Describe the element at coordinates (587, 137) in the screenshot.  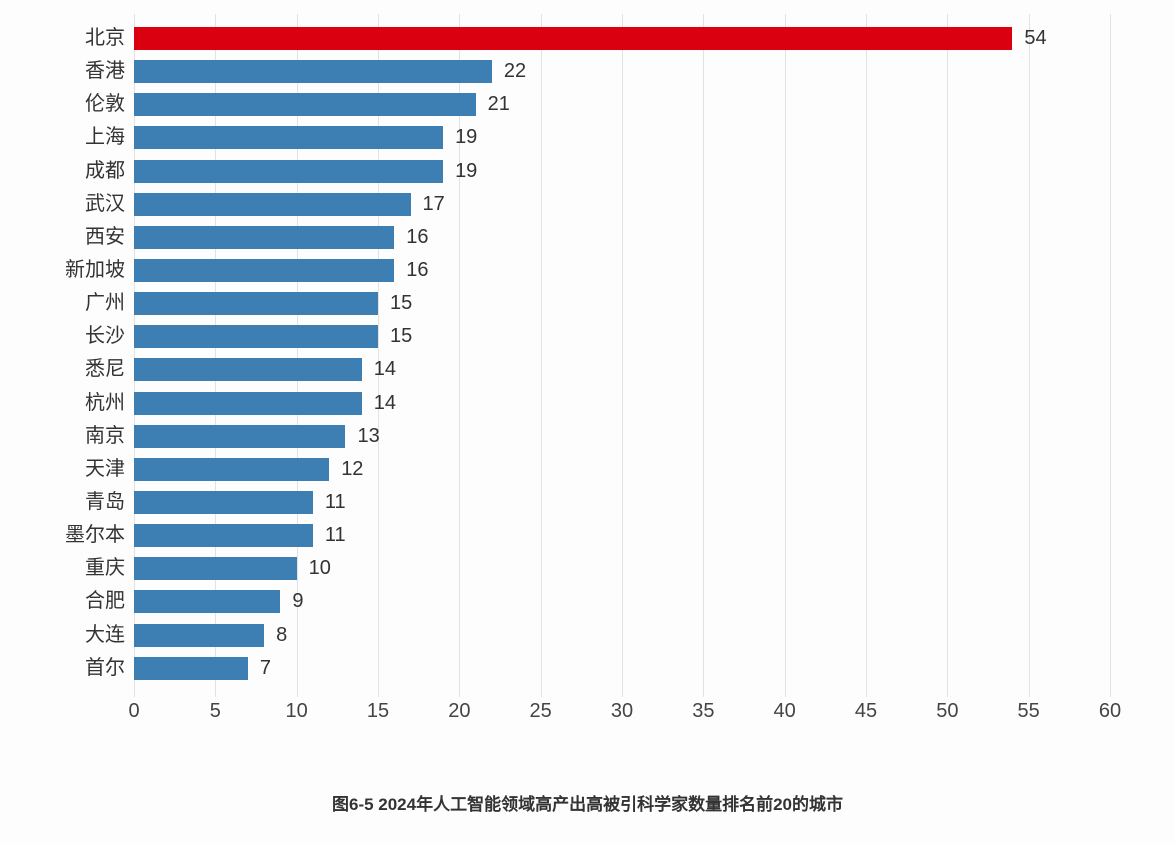
I see `bar-row: 上海 19` at that location.